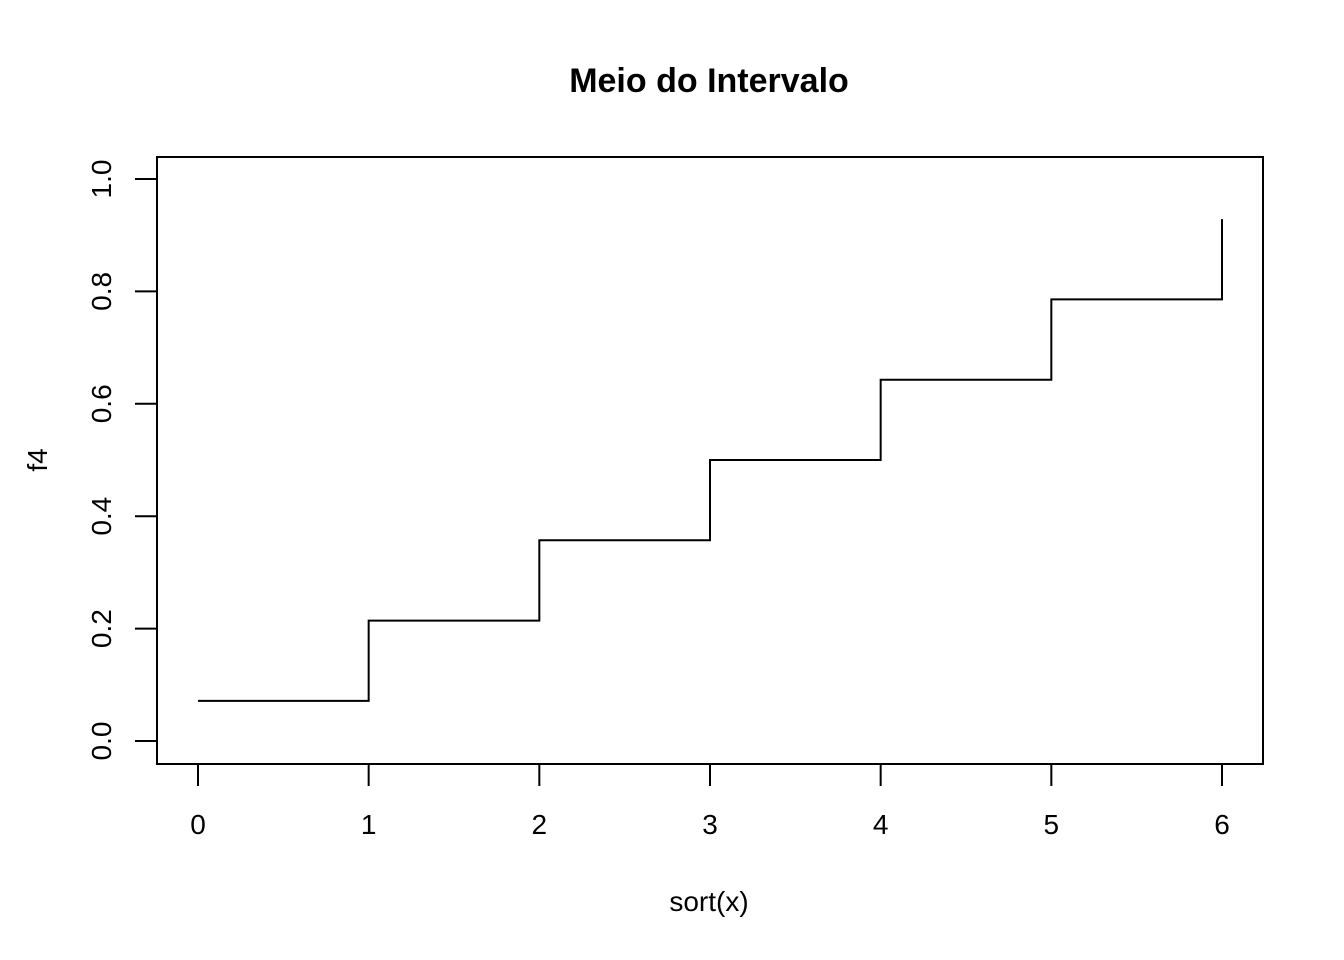 Image resolution: width=1344 pixels, height=960 pixels. Describe the element at coordinates (1052, 824) in the screenshot. I see `x-tick-label: 5` at that location.